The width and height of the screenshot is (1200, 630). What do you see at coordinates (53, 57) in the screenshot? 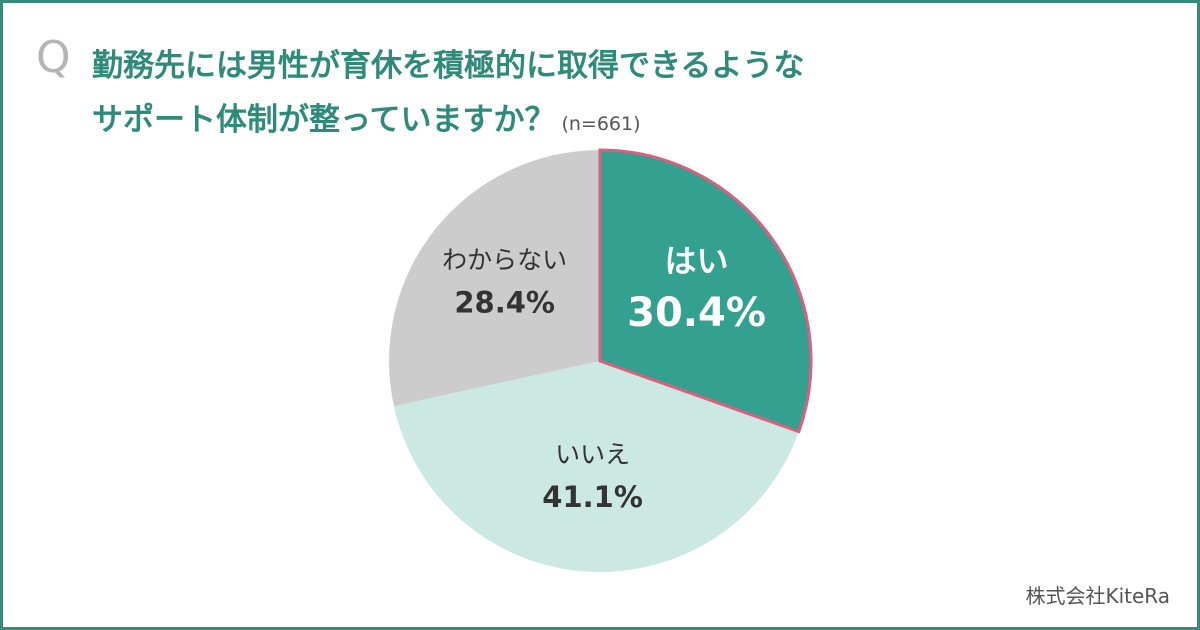
I see `question-mark: Q` at bounding box center [53, 57].